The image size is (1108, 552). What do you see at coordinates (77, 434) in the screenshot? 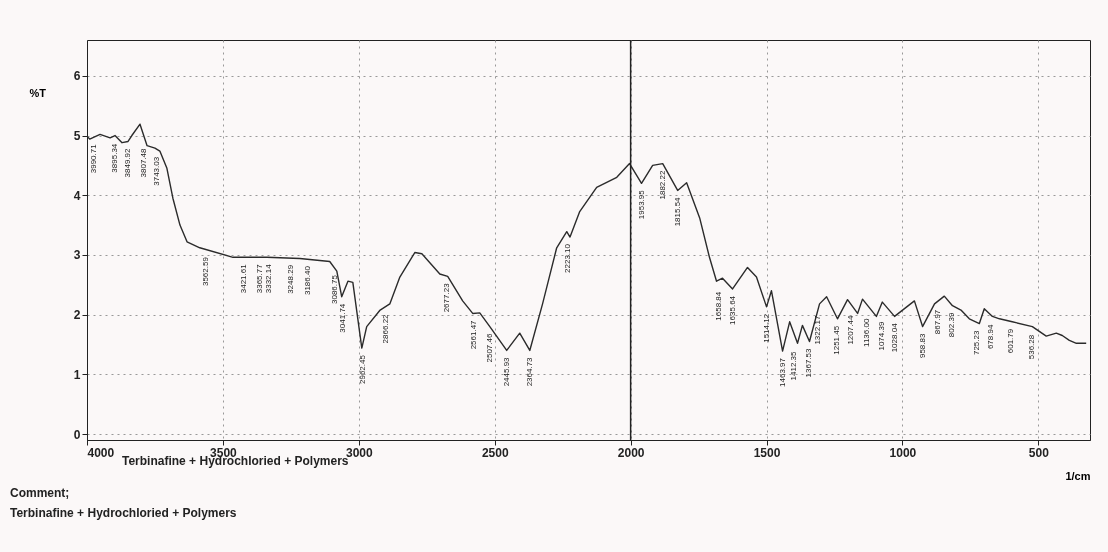
I see `y-tick-label: 0` at bounding box center [77, 434].